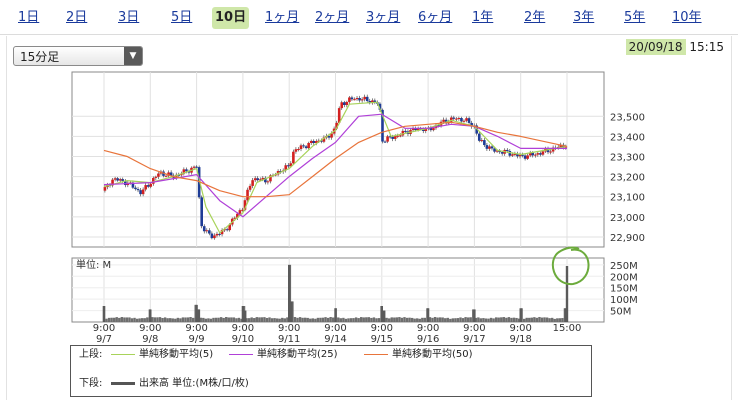  What do you see at coordinates (332, 17) in the screenshot?
I see `tab-6: 2ヶ月` at bounding box center [332, 17].